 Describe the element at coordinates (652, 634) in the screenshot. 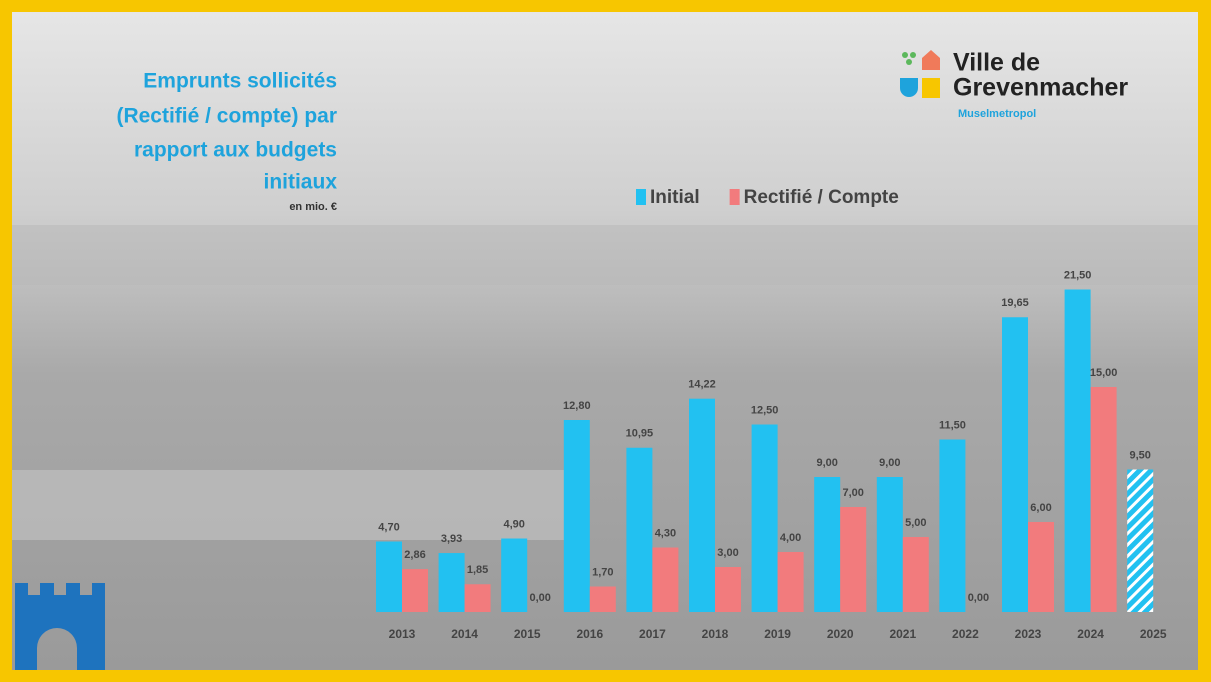

I see `x-tick-label: 2017` at that location.